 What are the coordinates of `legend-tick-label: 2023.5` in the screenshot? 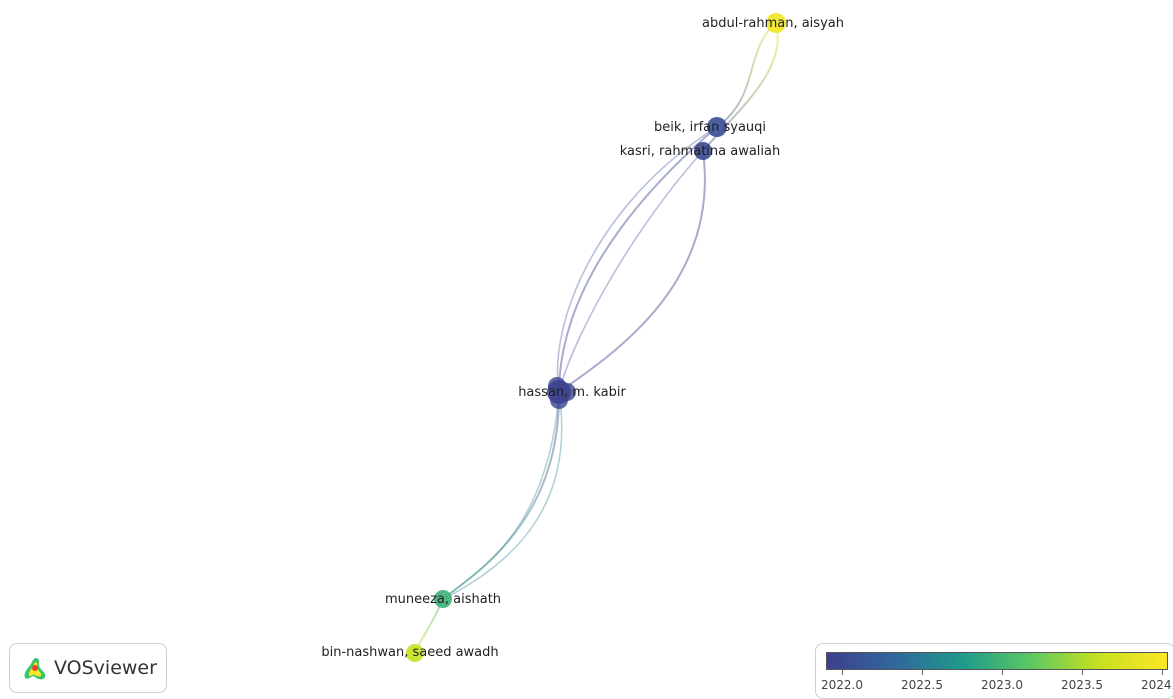 It's located at (1082, 685).